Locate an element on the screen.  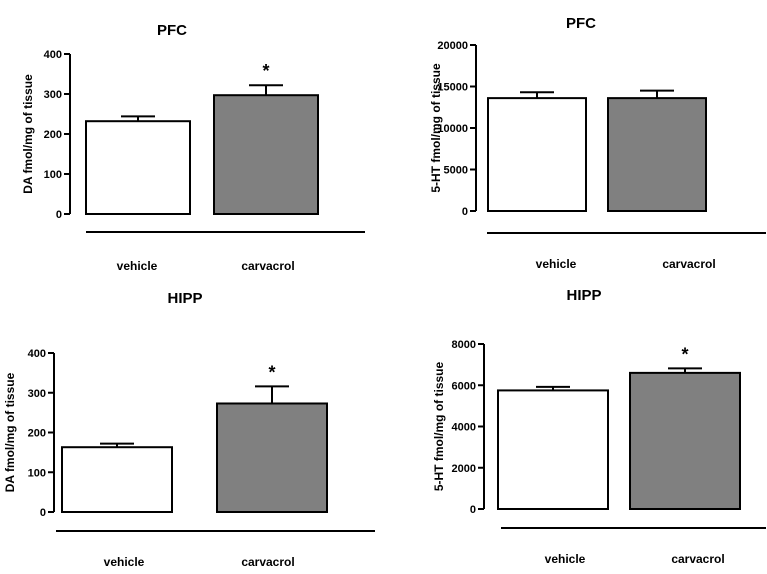
y-tick-label: 15000 is located at coordinates (452, 88).